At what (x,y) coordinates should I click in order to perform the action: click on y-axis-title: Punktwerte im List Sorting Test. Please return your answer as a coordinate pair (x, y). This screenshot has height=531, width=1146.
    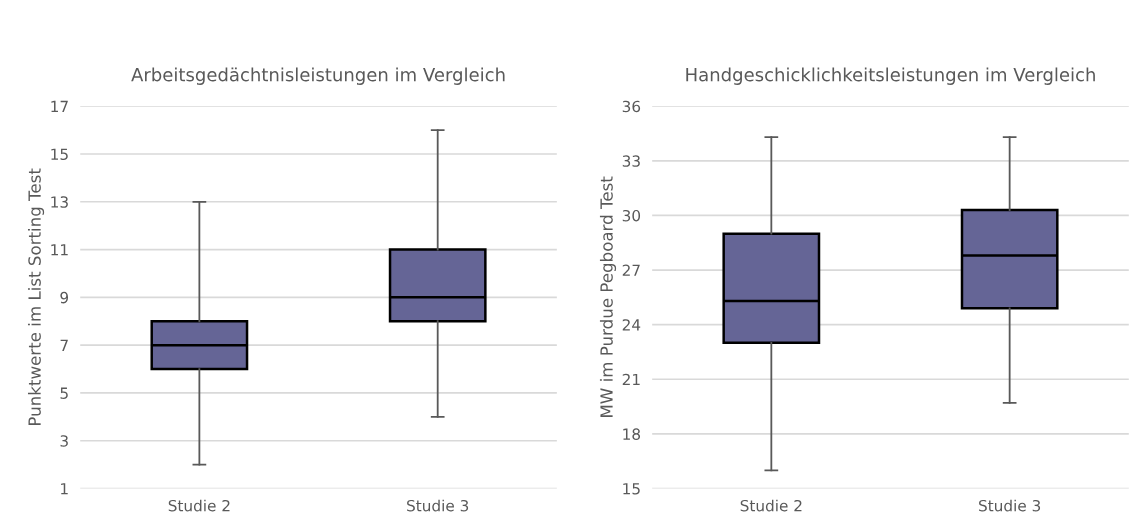
    Looking at the image, I should click on (36, 296).